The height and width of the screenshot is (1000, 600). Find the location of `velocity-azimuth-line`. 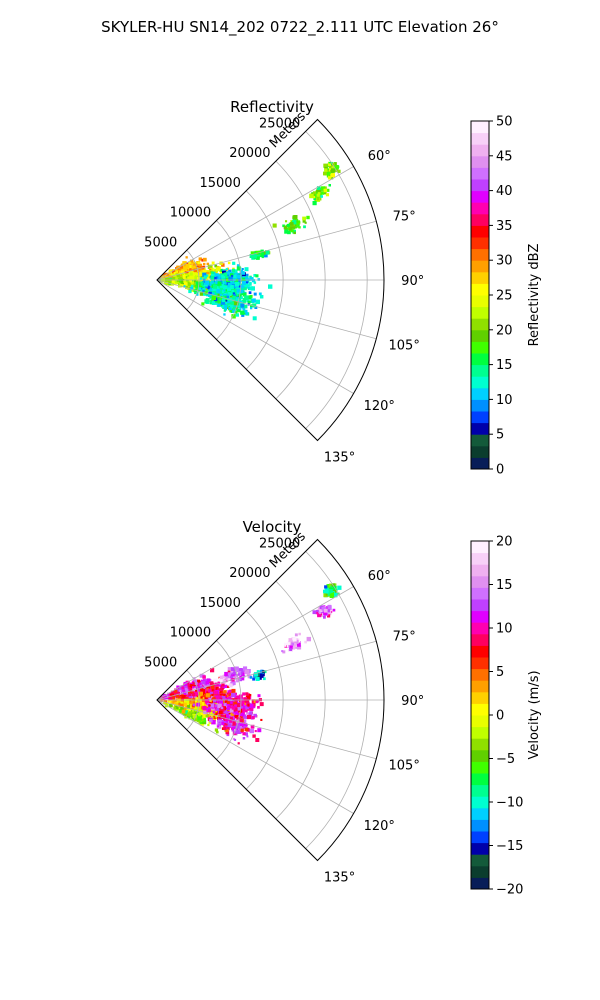

velocity-azimuth-line is located at coordinates (266, 670).